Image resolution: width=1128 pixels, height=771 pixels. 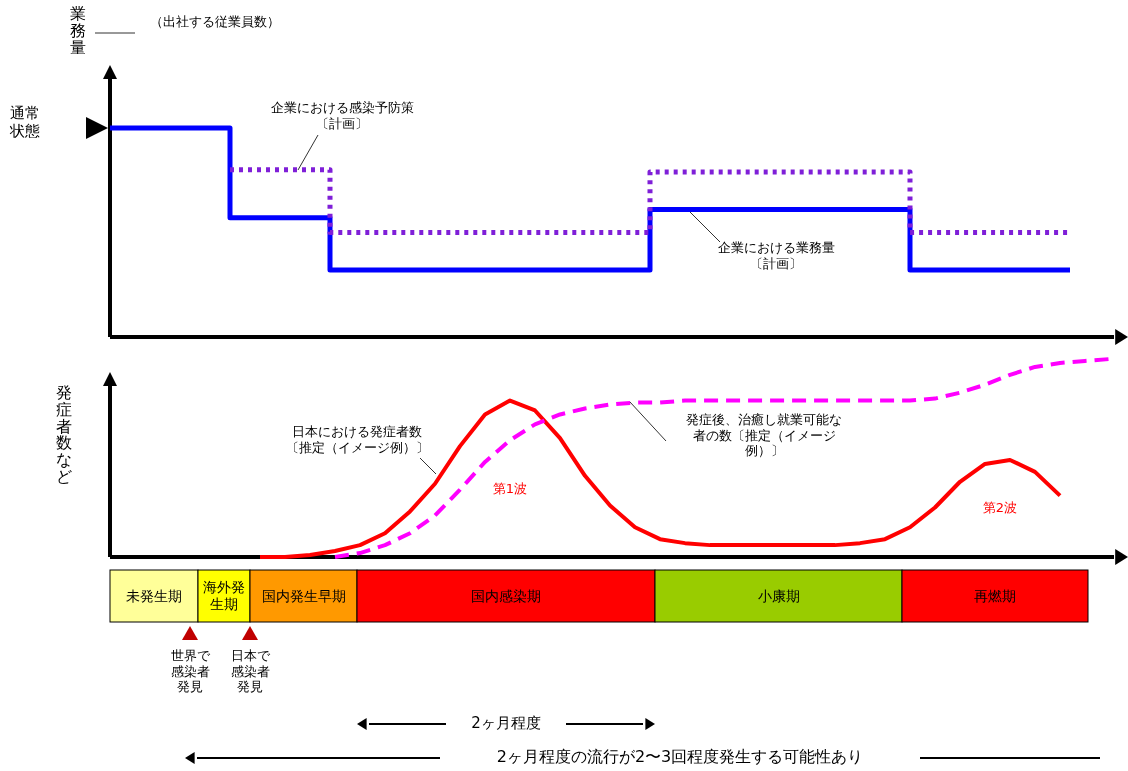 What do you see at coordinates (680, 757) in the screenshot?
I see `text: 2ヶ月程度の流行が2〜3回程度発生する可能性あり` at bounding box center [680, 757].